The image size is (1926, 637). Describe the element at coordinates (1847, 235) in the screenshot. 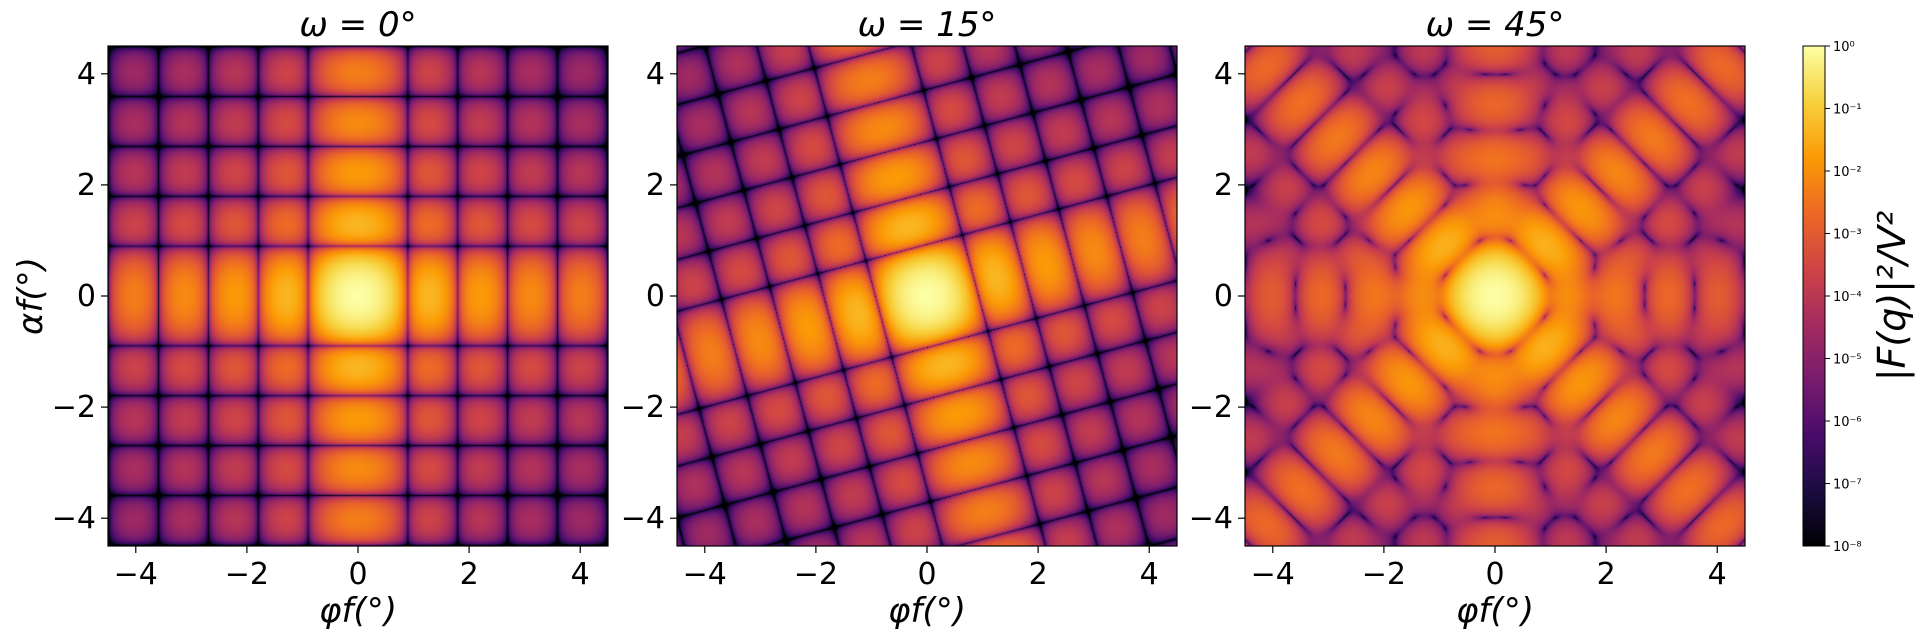

I see `colorbar-tick-label: 10⁻³` at that location.